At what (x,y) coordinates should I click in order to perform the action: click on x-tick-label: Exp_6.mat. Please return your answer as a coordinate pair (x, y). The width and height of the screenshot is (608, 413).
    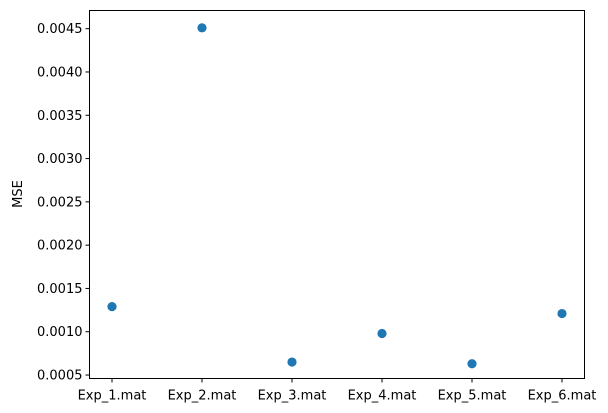
    Looking at the image, I should click on (562, 396).